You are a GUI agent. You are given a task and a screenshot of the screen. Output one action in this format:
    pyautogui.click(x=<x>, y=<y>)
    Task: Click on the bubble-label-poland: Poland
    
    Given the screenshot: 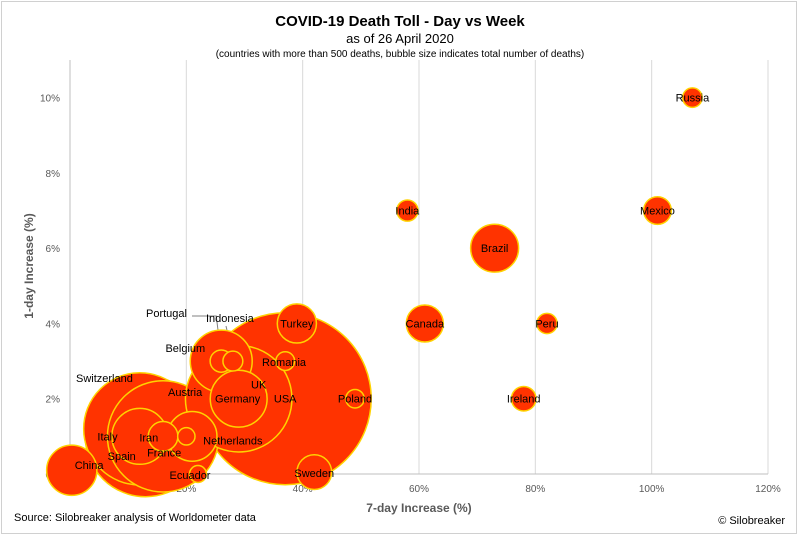 What is the action you would take?
    pyautogui.click(x=355, y=400)
    